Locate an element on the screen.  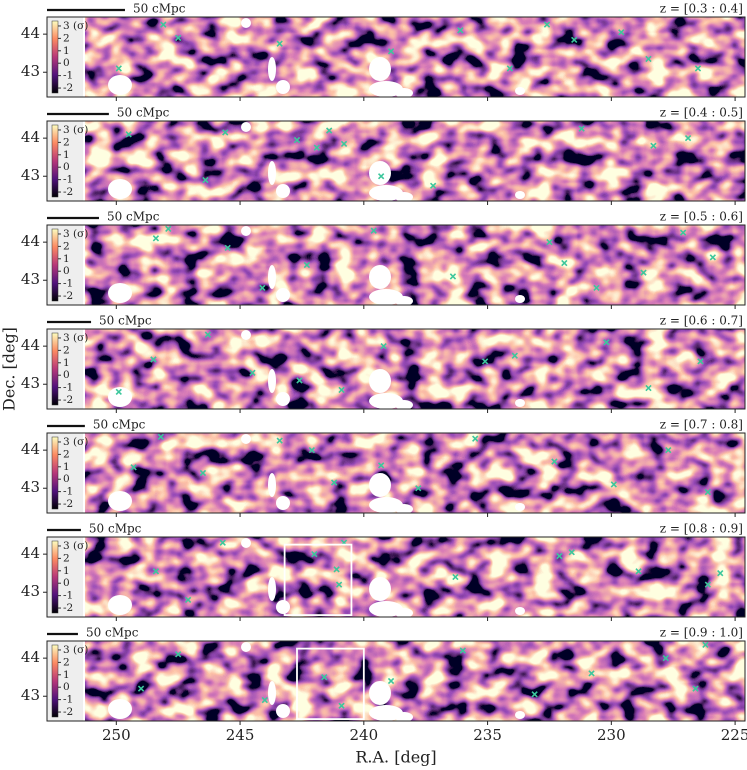
panel-title: z = [0.4 : 0.5] is located at coordinates (701, 113).